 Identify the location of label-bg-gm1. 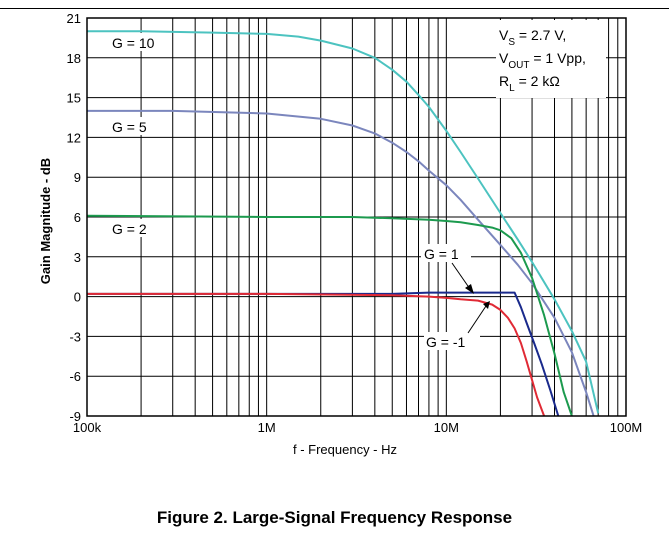
(452, 341).